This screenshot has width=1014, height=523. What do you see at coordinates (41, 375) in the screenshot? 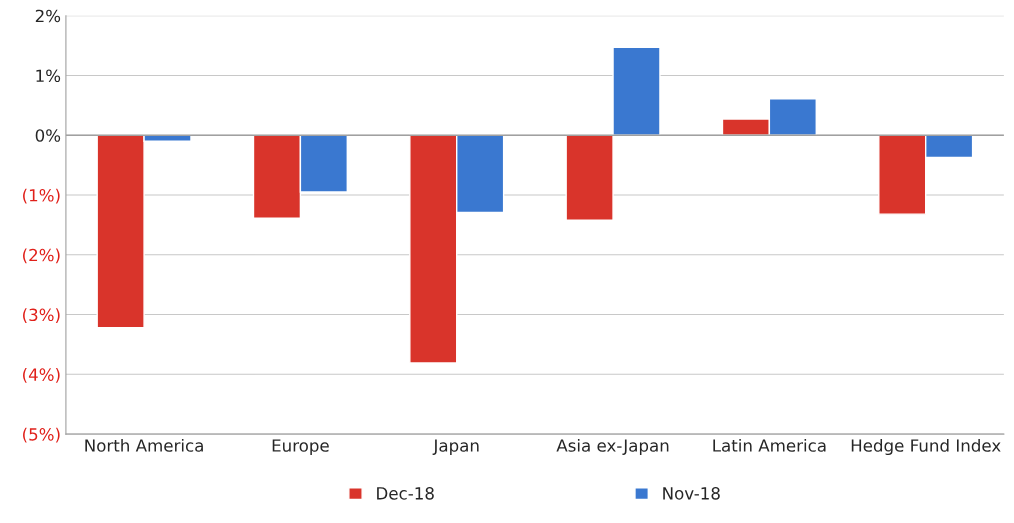
I see `y-tick-label: (4%)` at bounding box center [41, 375].